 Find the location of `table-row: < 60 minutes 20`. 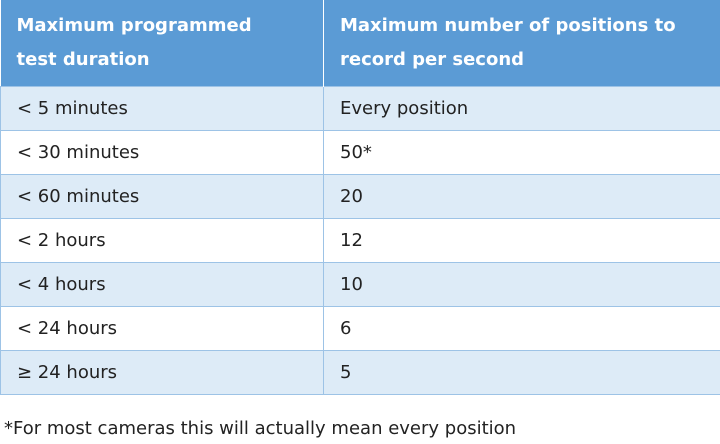

table-row: < 60 minutes 20 is located at coordinates (360, 196).